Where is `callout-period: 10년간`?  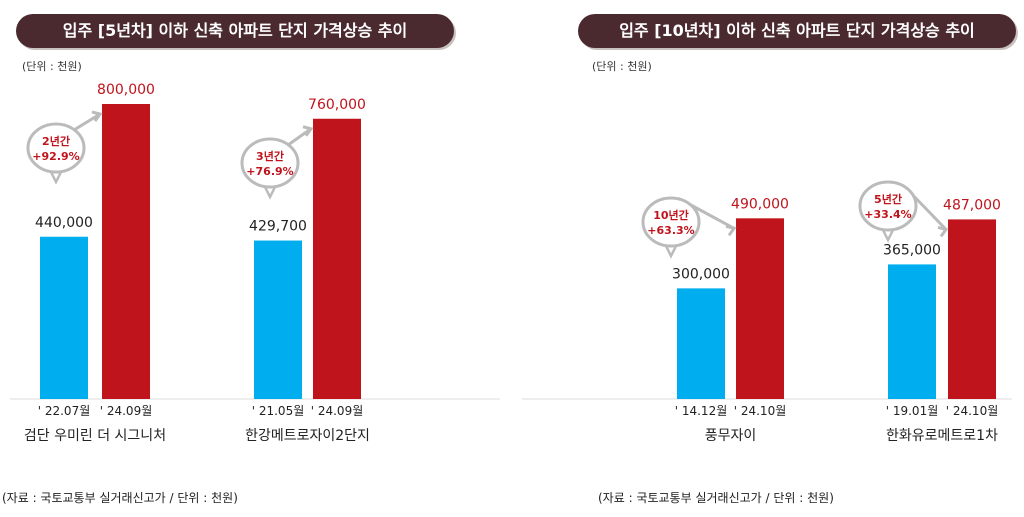 callout-period: 10년간 is located at coordinates (671, 215).